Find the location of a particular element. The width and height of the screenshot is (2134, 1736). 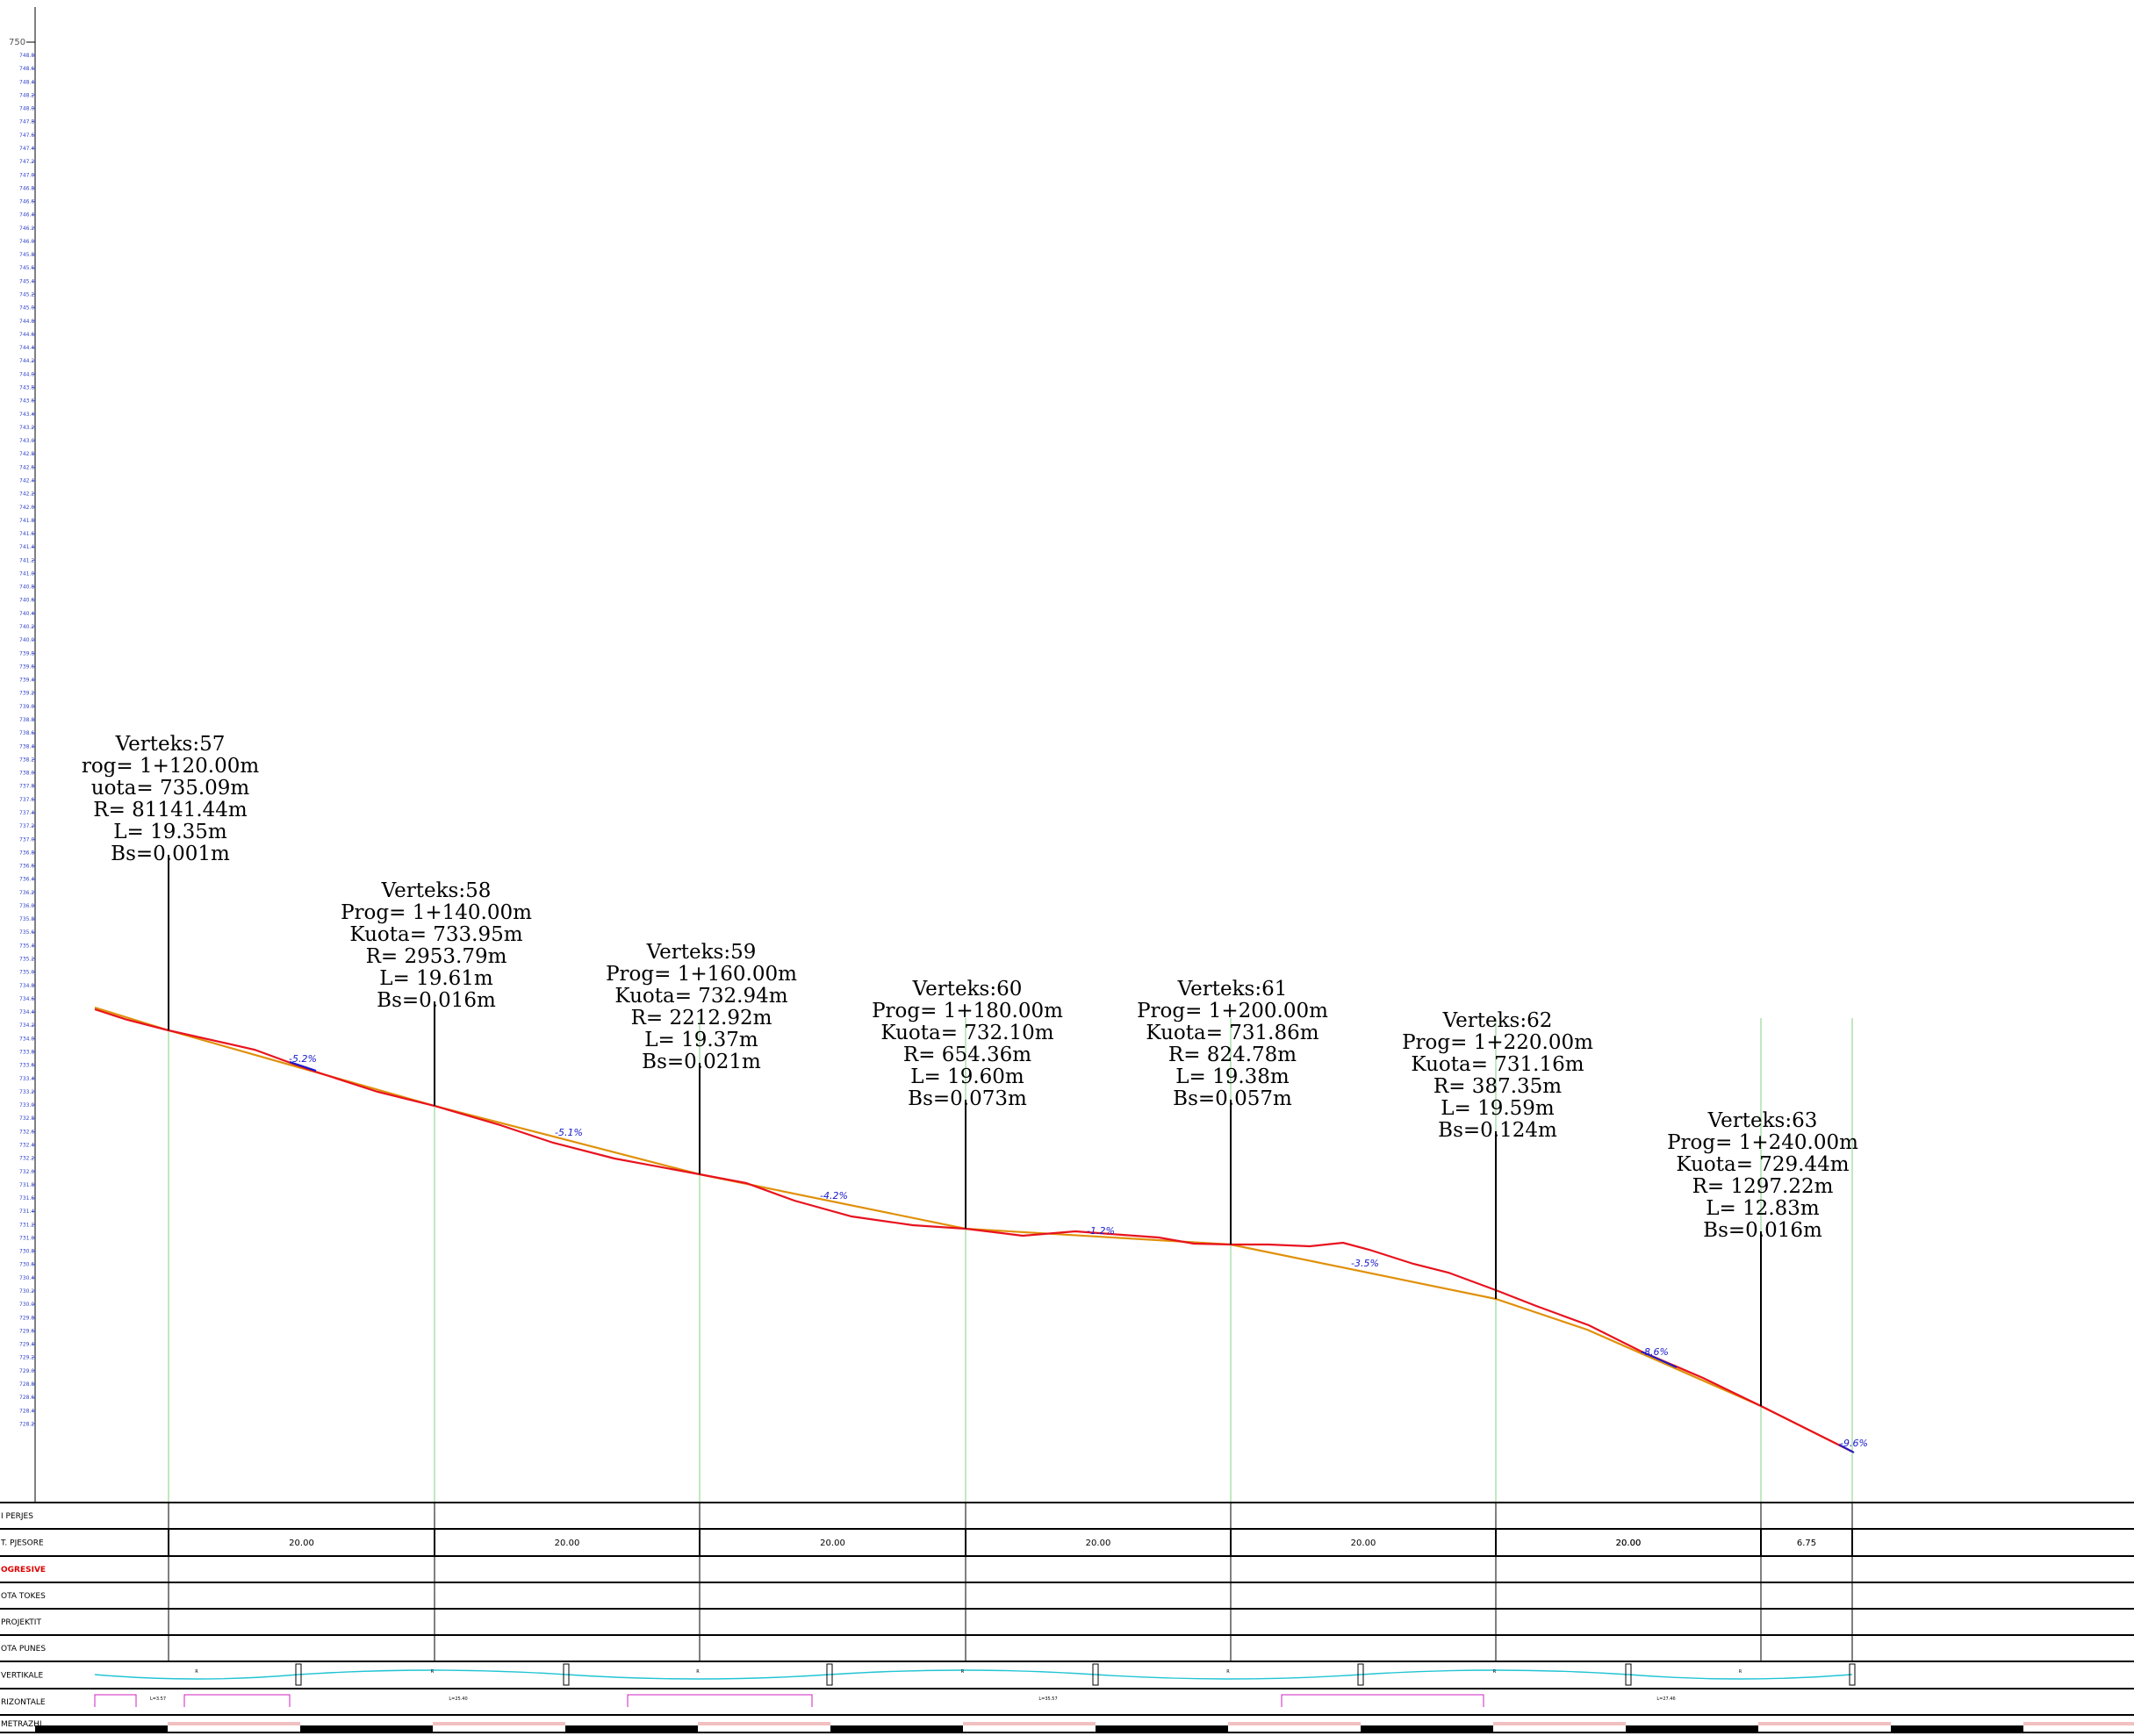

elevation-tick: 732.4 is located at coordinates (26, 1145).